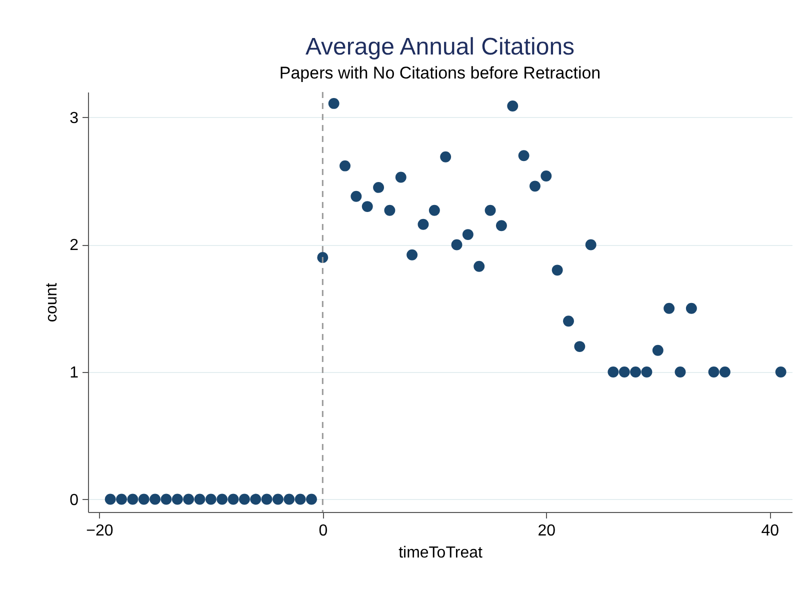  What do you see at coordinates (74, 373) in the screenshot?
I see `y-tick-label: 1` at bounding box center [74, 373].